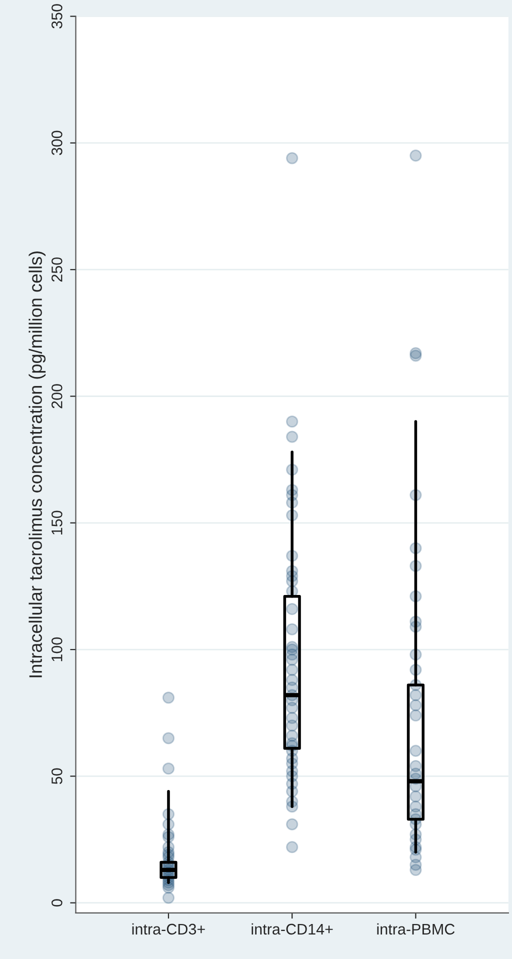  What do you see at coordinates (57, 16) in the screenshot?
I see `y-tick-label: 350` at bounding box center [57, 16].